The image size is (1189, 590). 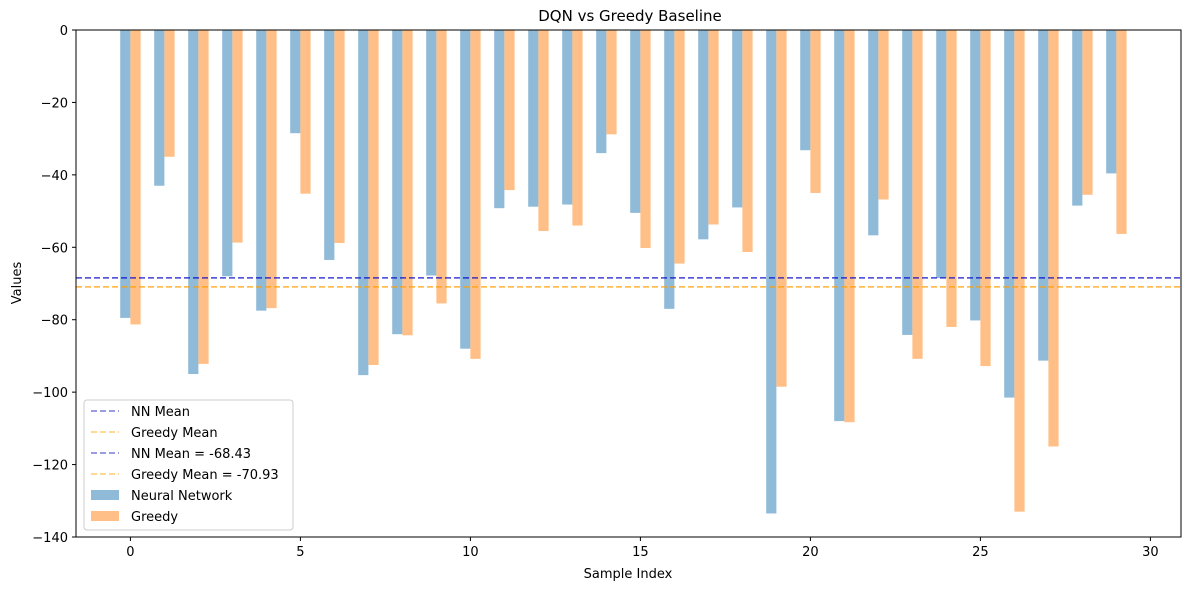 I want to click on x-tick-label: 10, so click(x=470, y=552).